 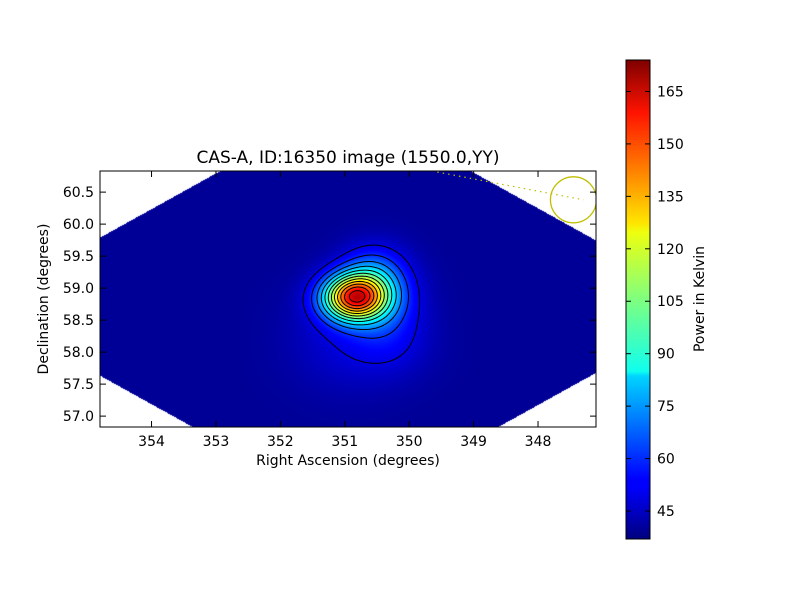 What do you see at coordinates (670, 145) in the screenshot?
I see `colorbar-tick-label: 150` at bounding box center [670, 145].